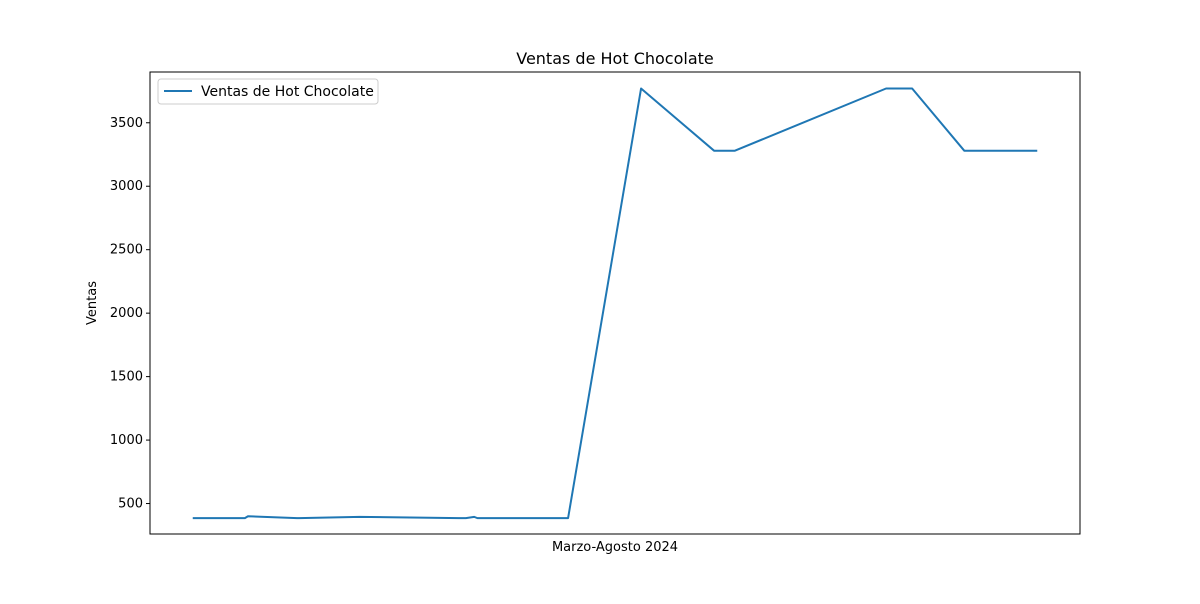 This screenshot has height=604, width=1200. I want to click on legend: Ventas de Hot Chocolate, so click(268, 91).